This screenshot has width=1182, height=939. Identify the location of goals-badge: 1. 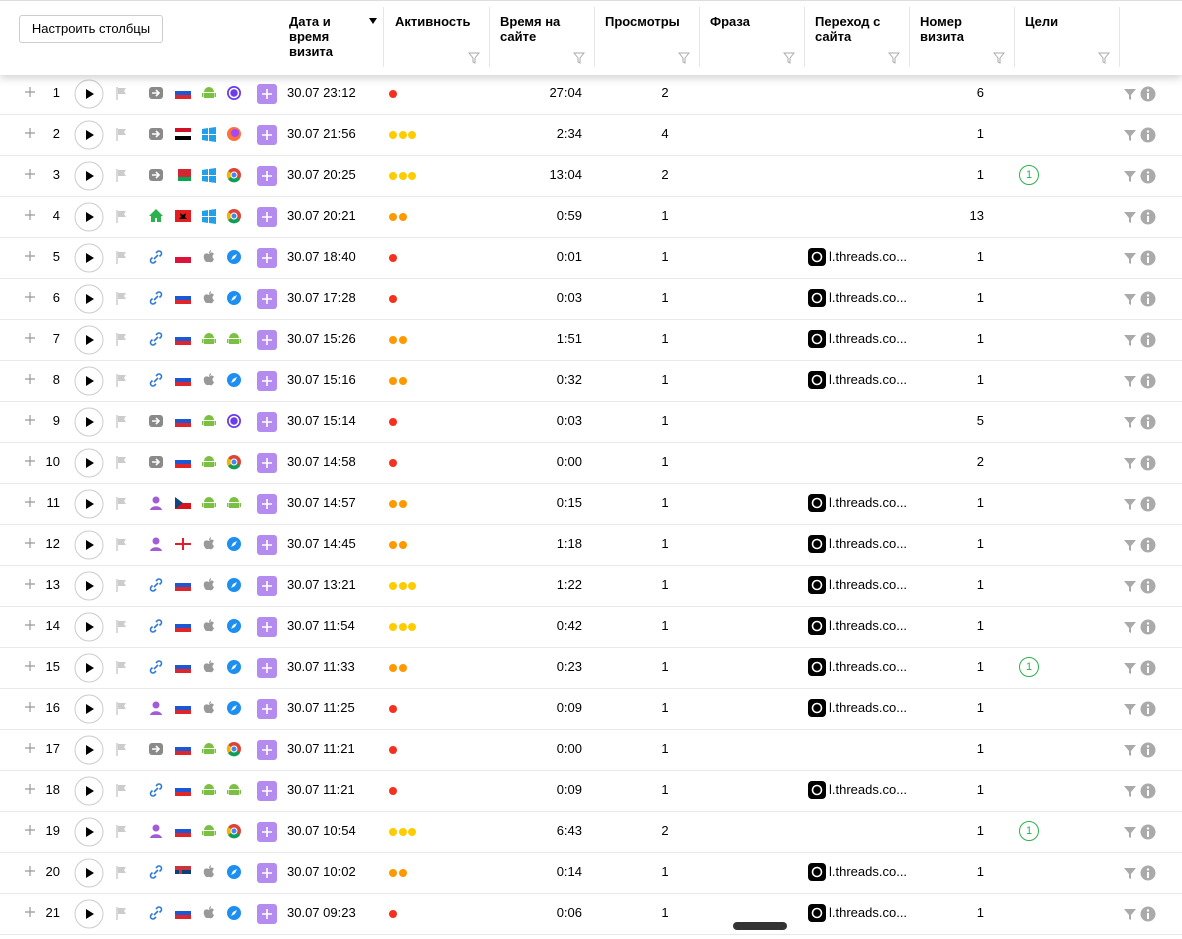
(1029, 831).